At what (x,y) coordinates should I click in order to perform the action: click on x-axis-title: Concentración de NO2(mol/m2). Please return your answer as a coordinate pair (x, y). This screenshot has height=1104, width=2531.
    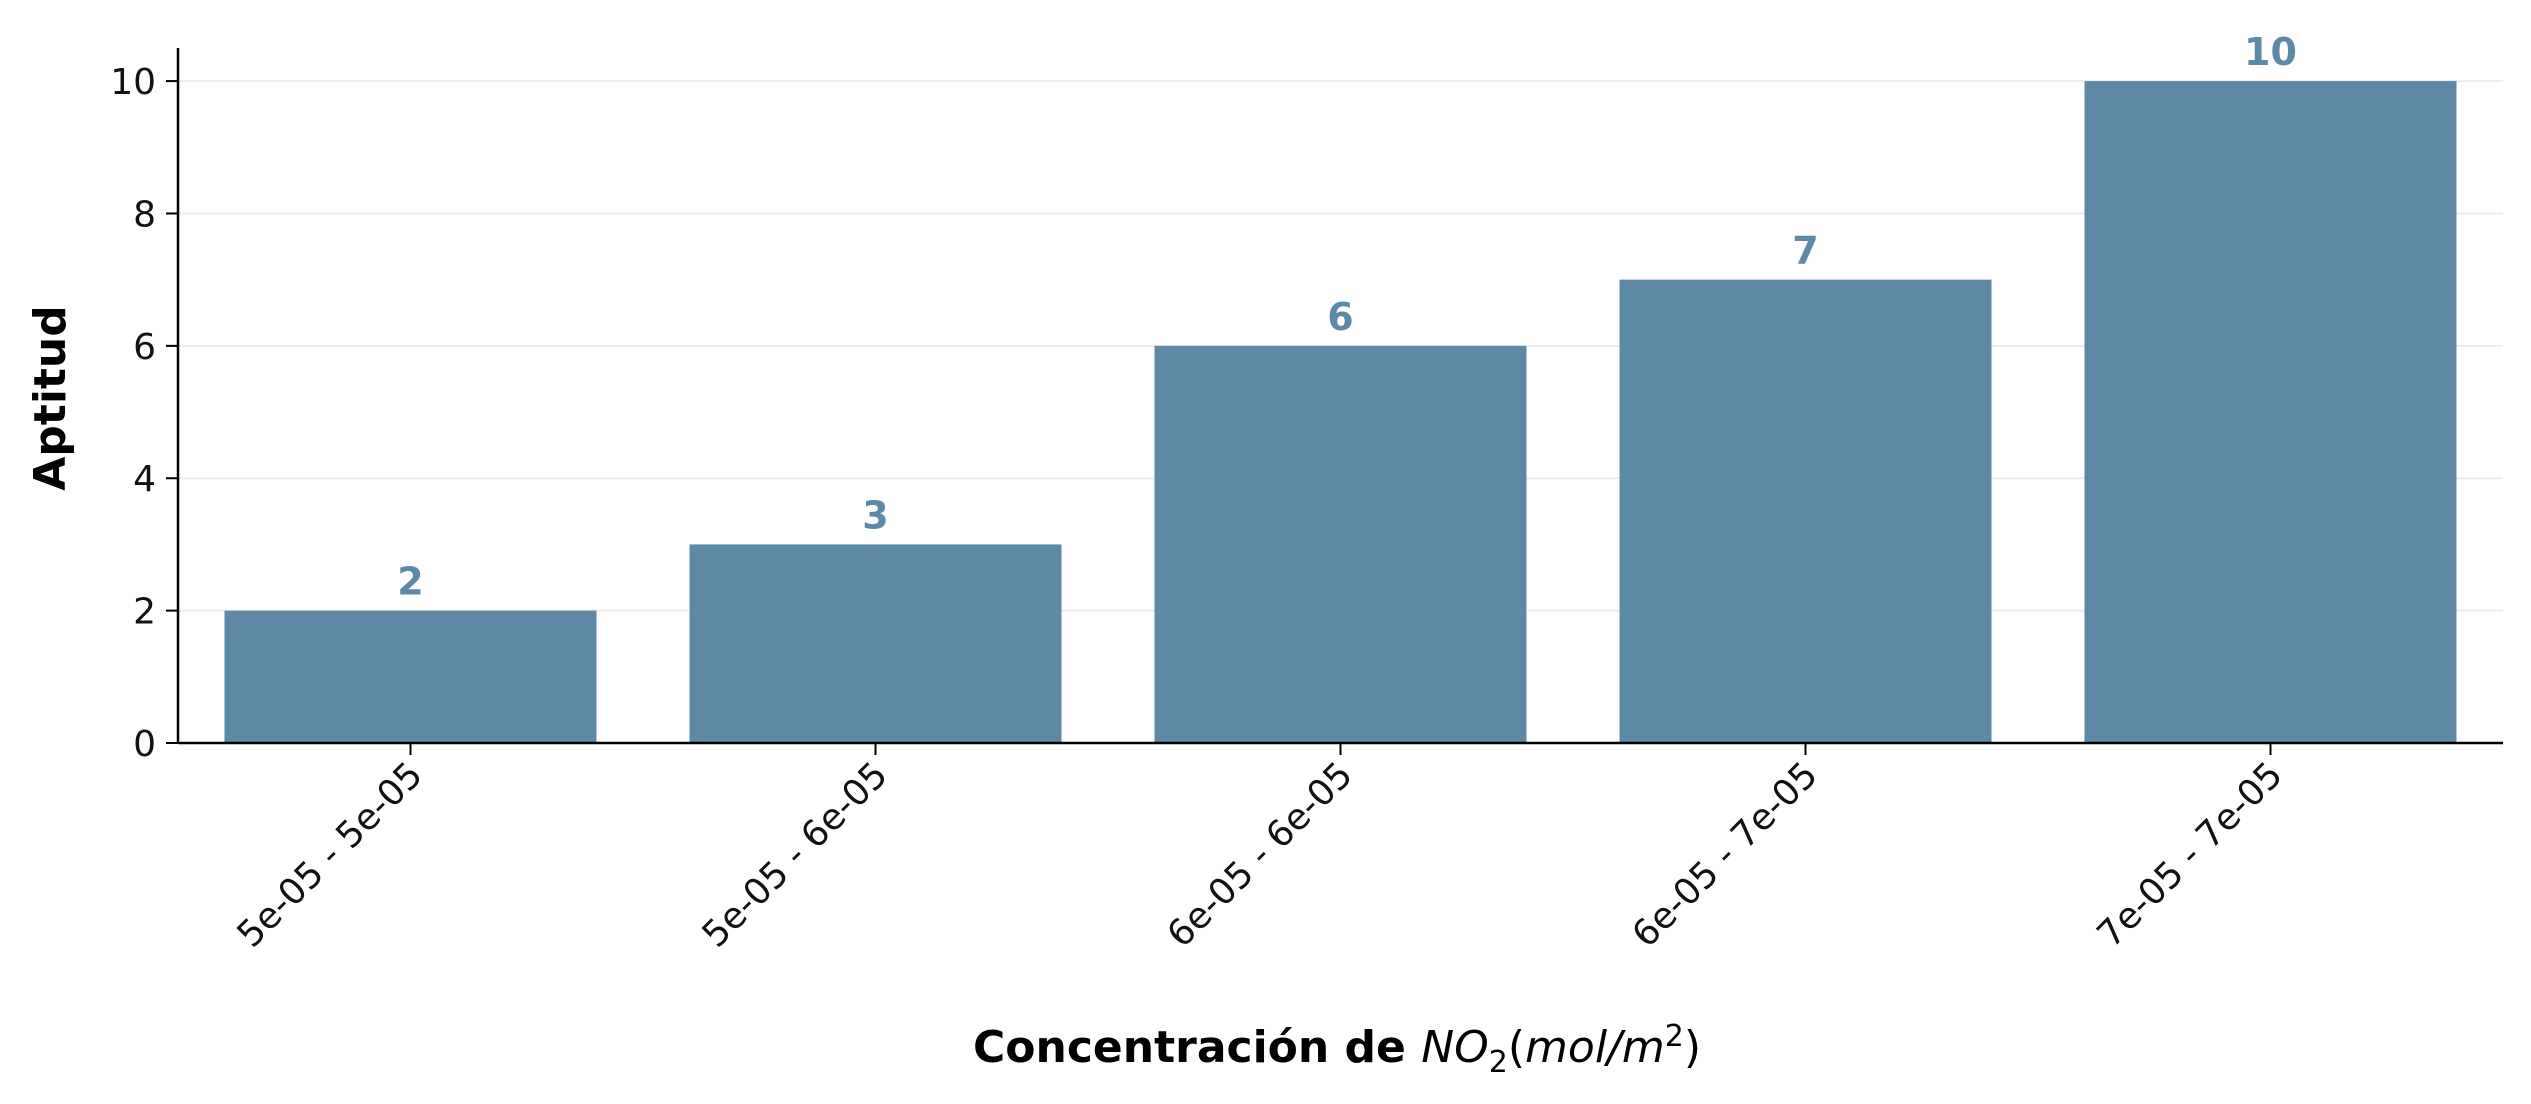
    Looking at the image, I should click on (1337, 1049).